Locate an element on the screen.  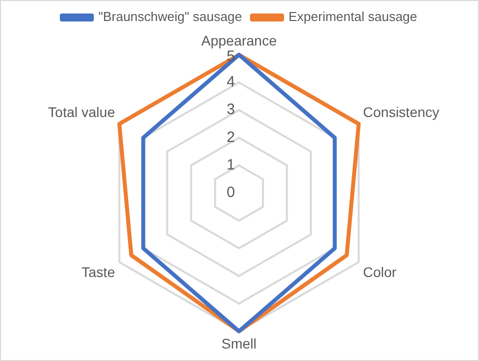
y-tick-label: 4 is located at coordinates (230, 82).